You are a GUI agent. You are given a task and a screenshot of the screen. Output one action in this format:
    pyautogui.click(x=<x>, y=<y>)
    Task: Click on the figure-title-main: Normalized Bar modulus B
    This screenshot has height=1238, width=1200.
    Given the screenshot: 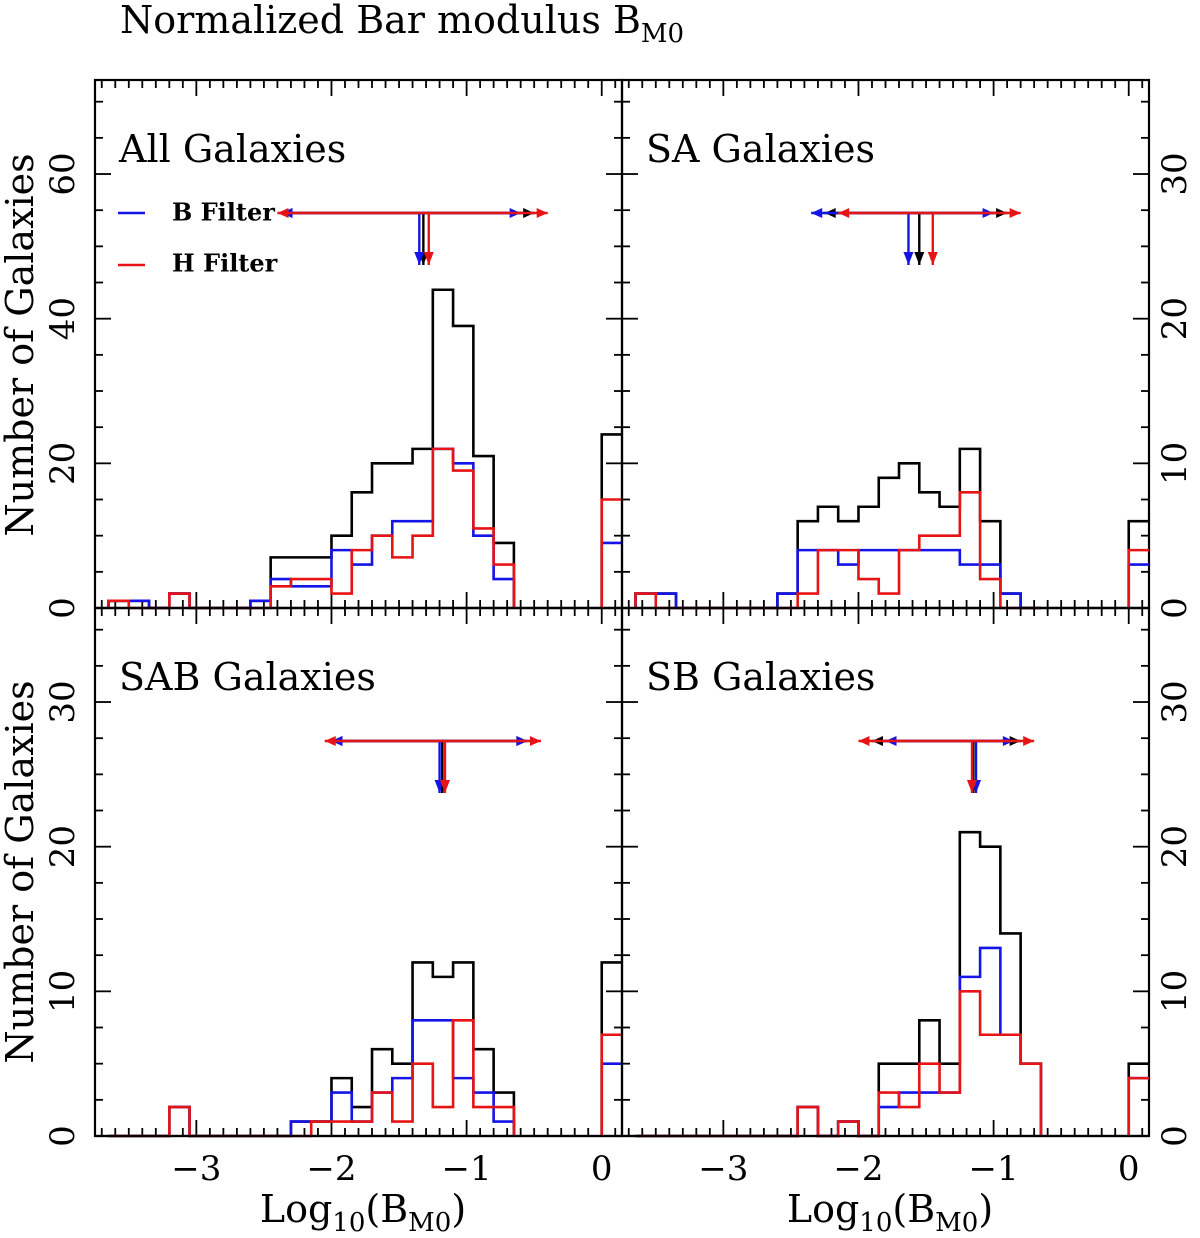 What is the action you would take?
    pyautogui.click(x=380, y=21)
    